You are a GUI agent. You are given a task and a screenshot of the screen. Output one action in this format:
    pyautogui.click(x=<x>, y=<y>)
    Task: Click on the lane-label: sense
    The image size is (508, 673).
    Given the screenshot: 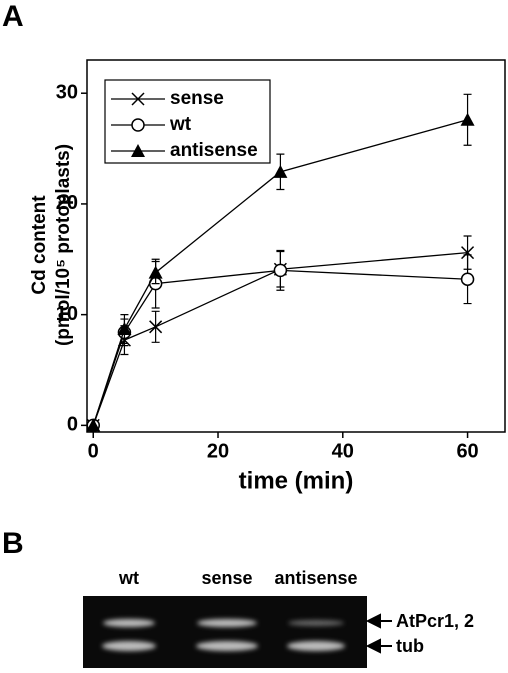 What is the action you would take?
    pyautogui.click(x=226, y=578)
    